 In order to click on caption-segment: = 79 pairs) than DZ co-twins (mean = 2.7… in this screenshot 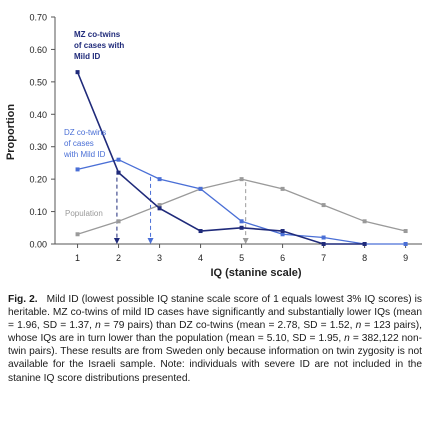, I will do `click(228, 326)`.